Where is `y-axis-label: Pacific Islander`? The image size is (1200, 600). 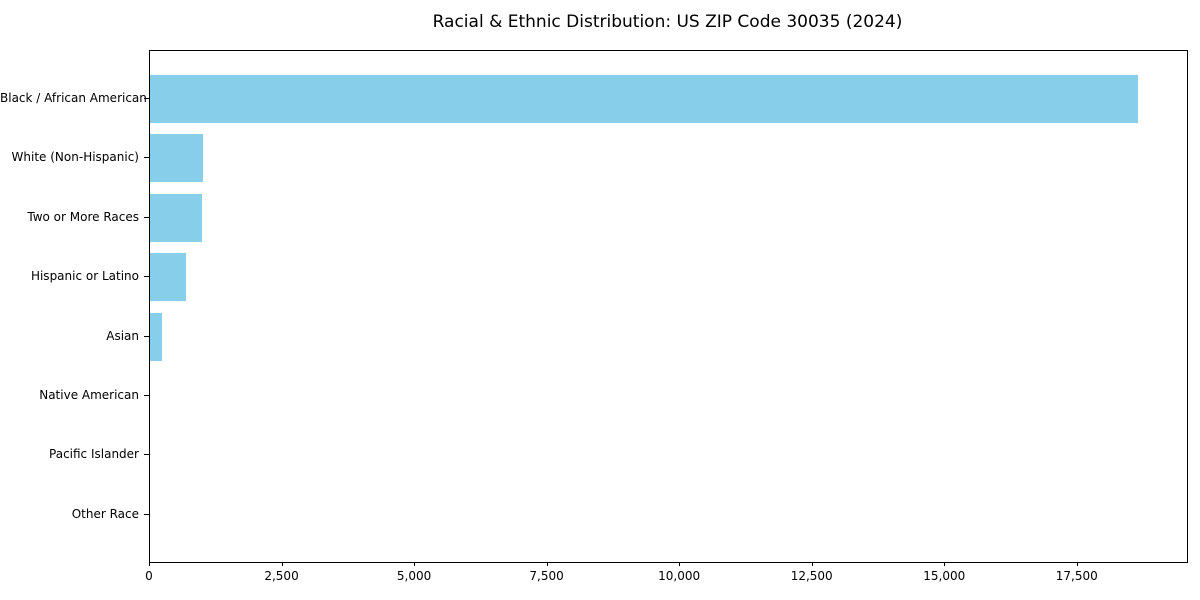 y-axis-label: Pacific Islander is located at coordinates (94, 454).